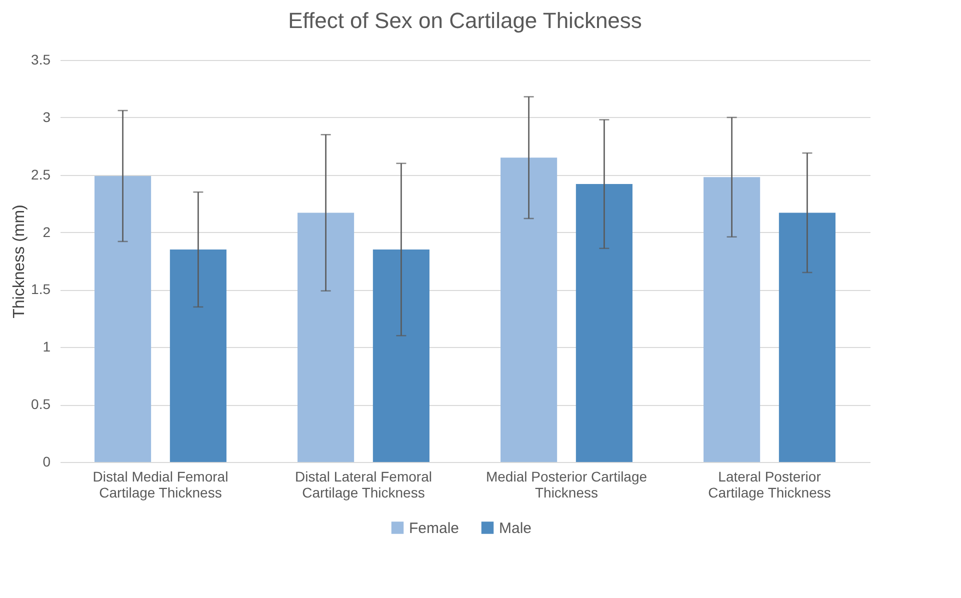 This screenshot has width=961, height=598. What do you see at coordinates (363, 484) in the screenshot?
I see `x-tick-label: Distal Lateral Femoral Cartilage Thickness` at bounding box center [363, 484].